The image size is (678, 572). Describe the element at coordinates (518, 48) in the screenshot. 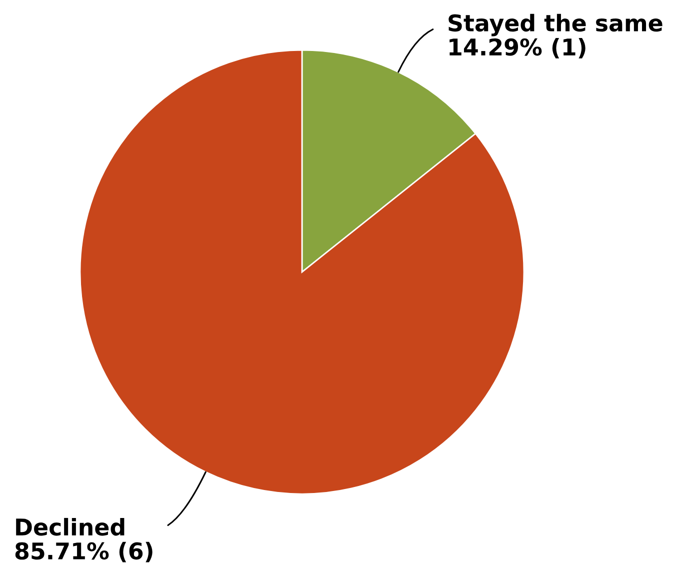

I see `data-label: 14.29% (1)` at that location.